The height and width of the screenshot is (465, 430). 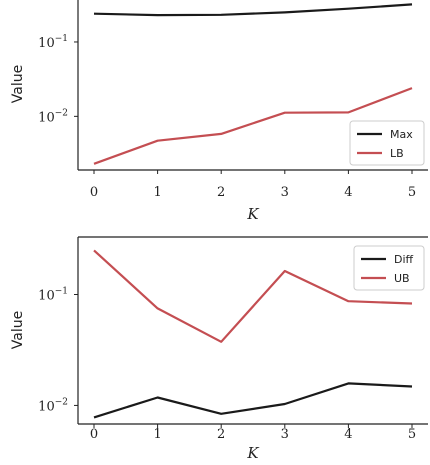 I want to click on legend: Max LB, so click(x=387, y=143).